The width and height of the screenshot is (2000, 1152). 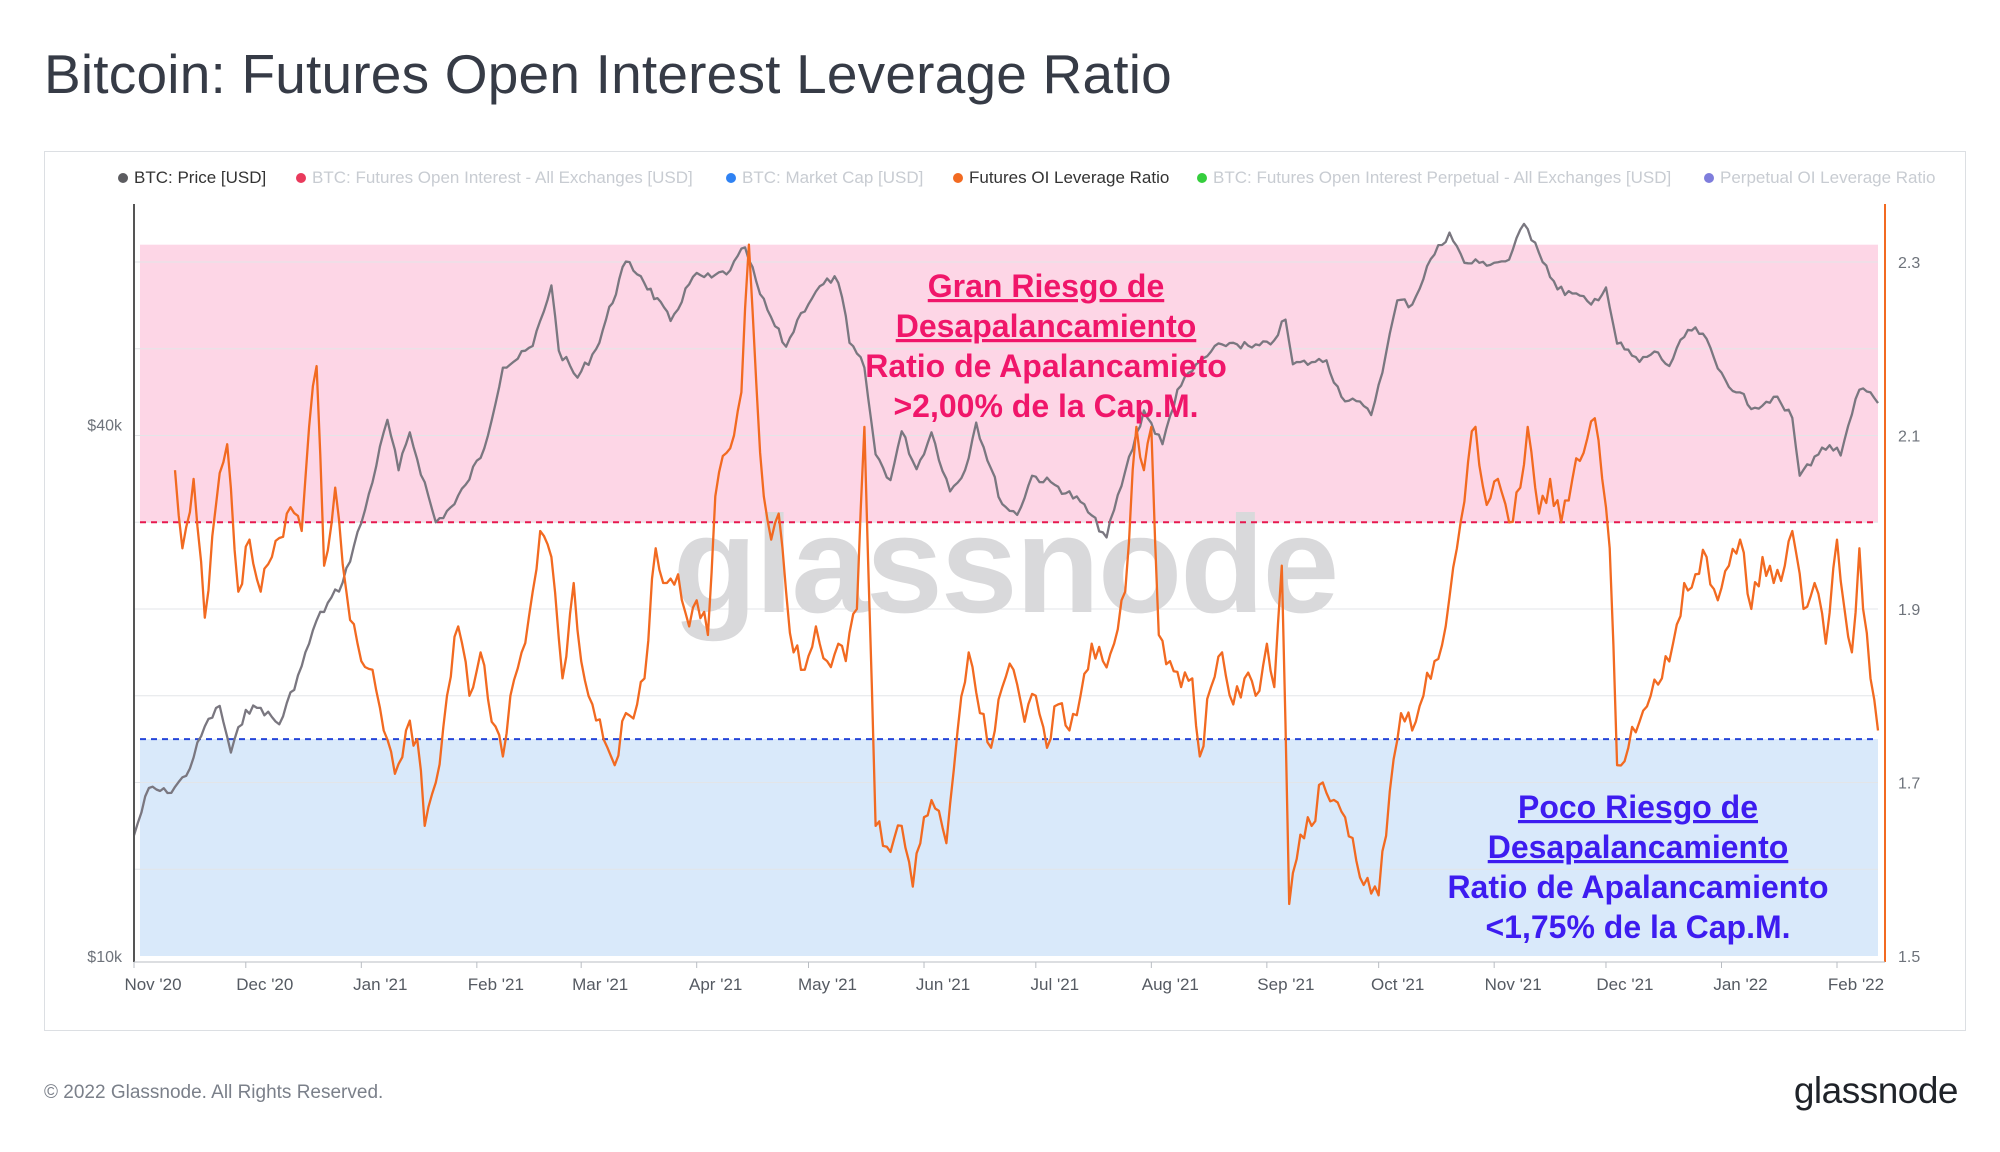 What do you see at coordinates (1055, 984) in the screenshot?
I see `x-axis-tick-label: Jul '21` at bounding box center [1055, 984].